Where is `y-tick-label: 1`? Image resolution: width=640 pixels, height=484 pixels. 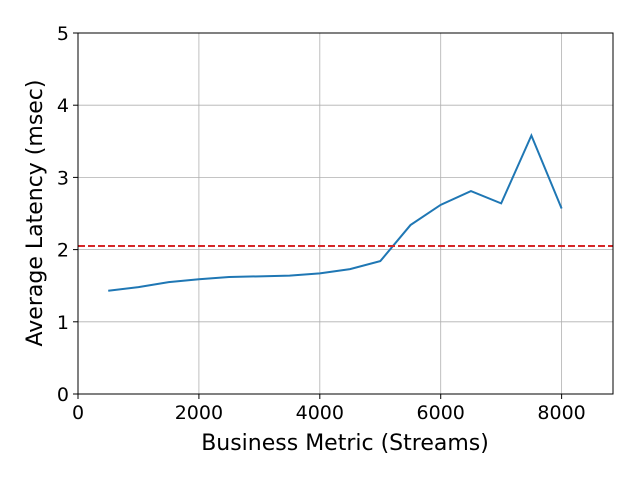 y-tick-label: 1 is located at coordinates (63, 323).